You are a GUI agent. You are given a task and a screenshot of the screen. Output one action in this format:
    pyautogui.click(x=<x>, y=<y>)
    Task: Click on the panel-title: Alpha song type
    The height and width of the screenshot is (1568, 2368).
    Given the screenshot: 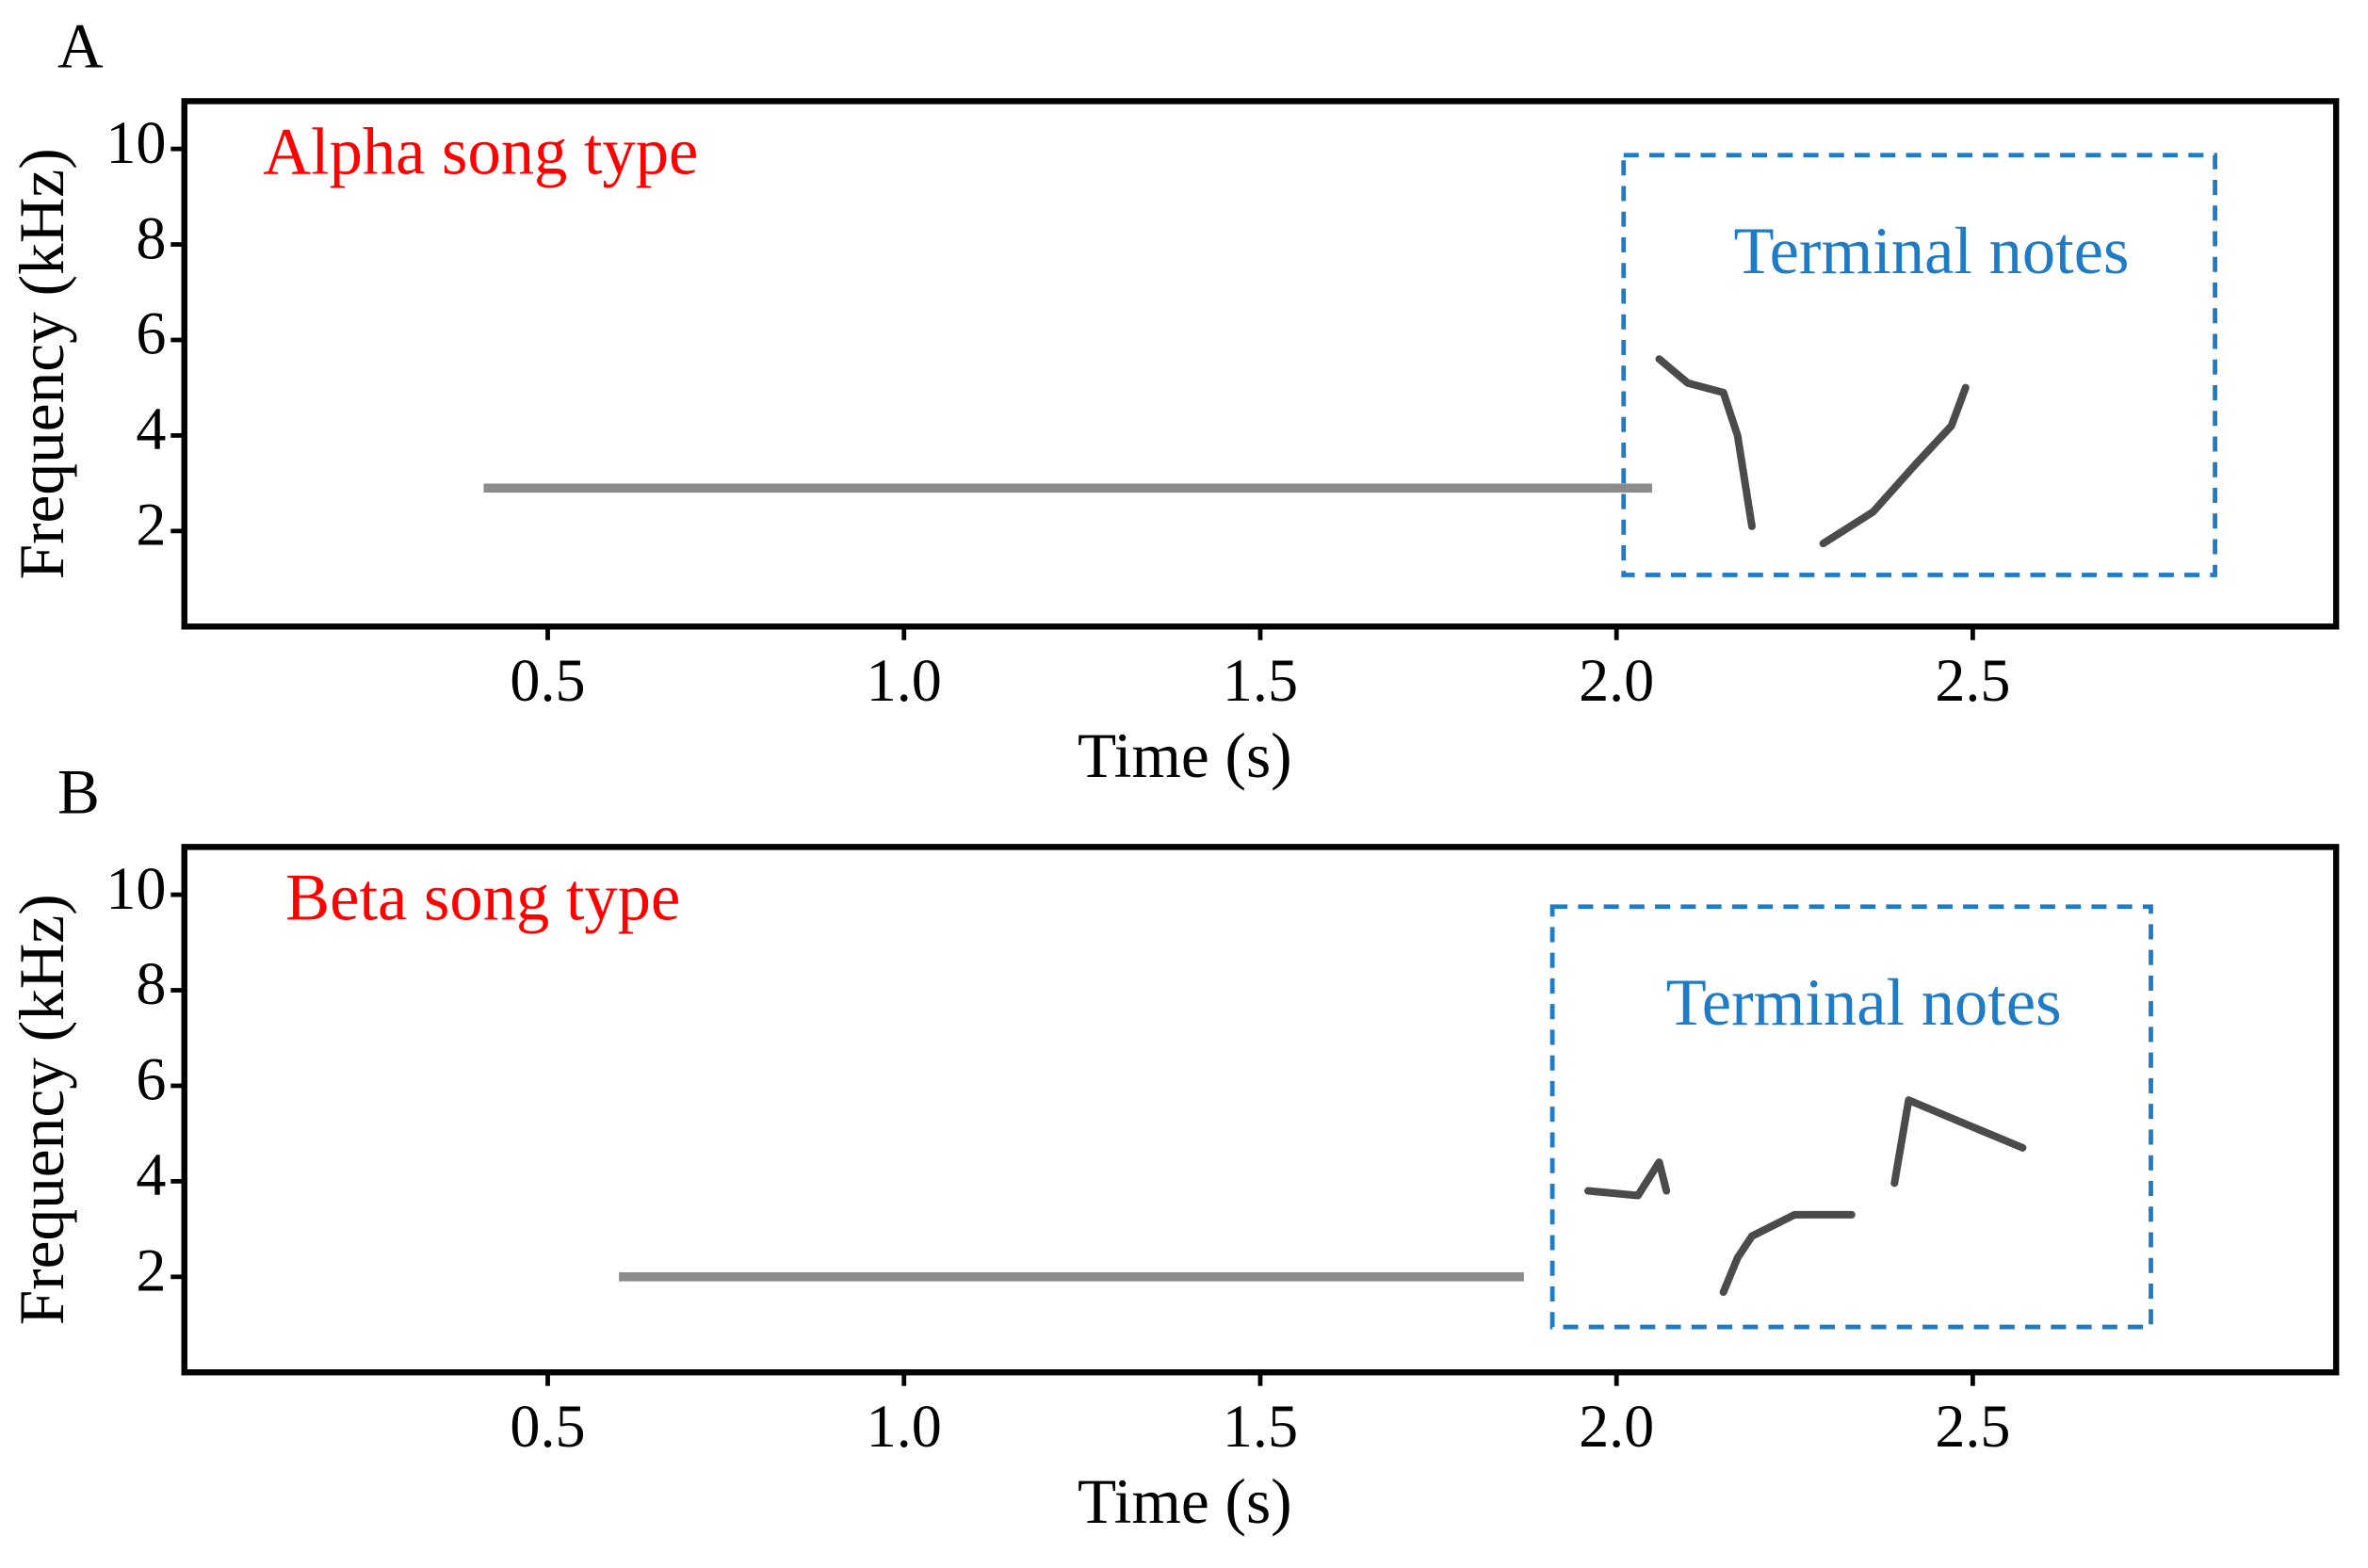 What is the action you would take?
    pyautogui.click(x=481, y=152)
    